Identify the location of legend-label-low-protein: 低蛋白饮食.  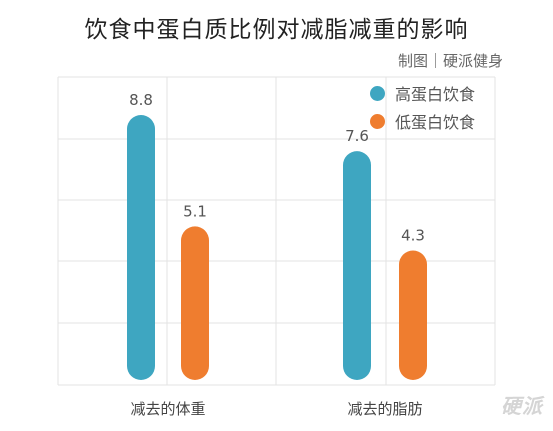
(435, 122).